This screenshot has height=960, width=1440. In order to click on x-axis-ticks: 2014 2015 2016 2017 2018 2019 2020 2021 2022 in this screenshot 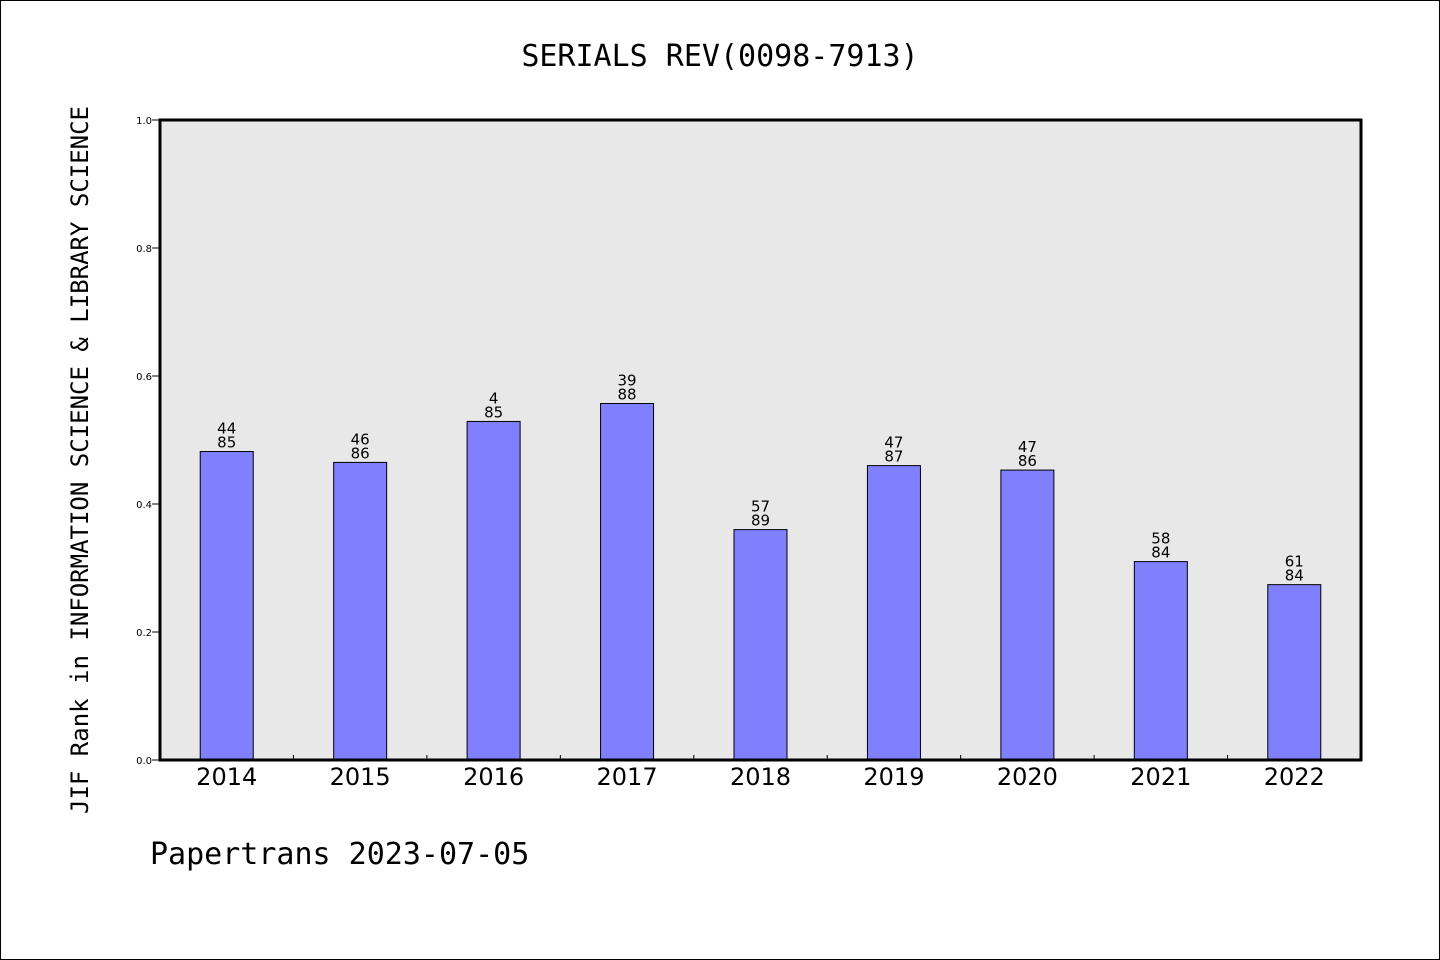, I will do `click(760, 773)`.